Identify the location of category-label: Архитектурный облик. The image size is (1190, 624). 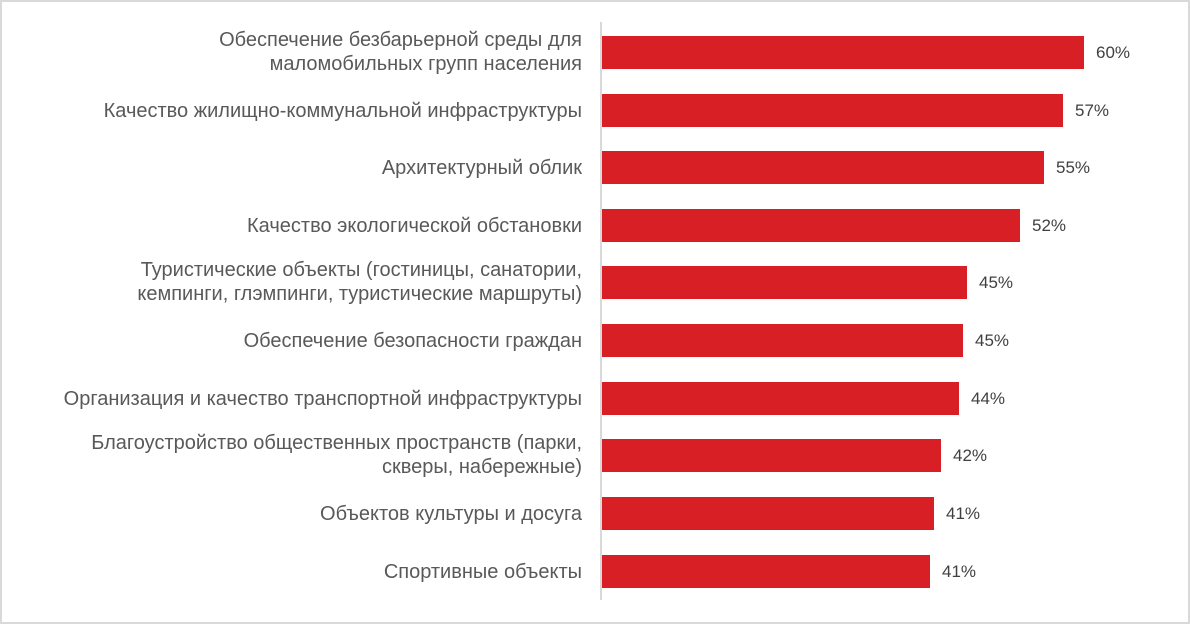
(291, 168).